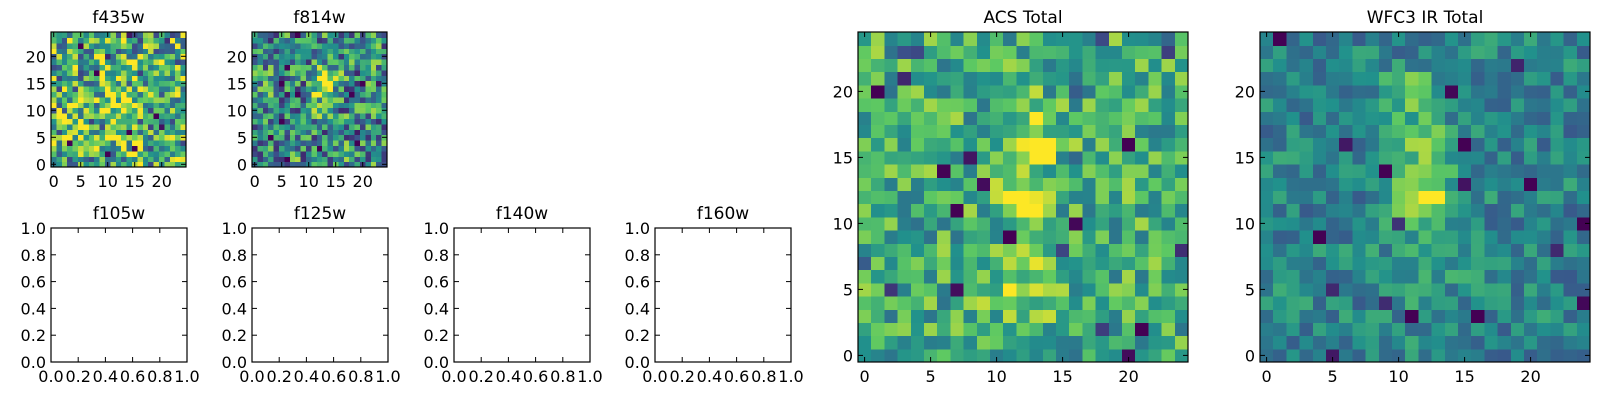  Describe the element at coordinates (33, 228) in the screenshot. I see `y-tick-label: 1.0` at that location.